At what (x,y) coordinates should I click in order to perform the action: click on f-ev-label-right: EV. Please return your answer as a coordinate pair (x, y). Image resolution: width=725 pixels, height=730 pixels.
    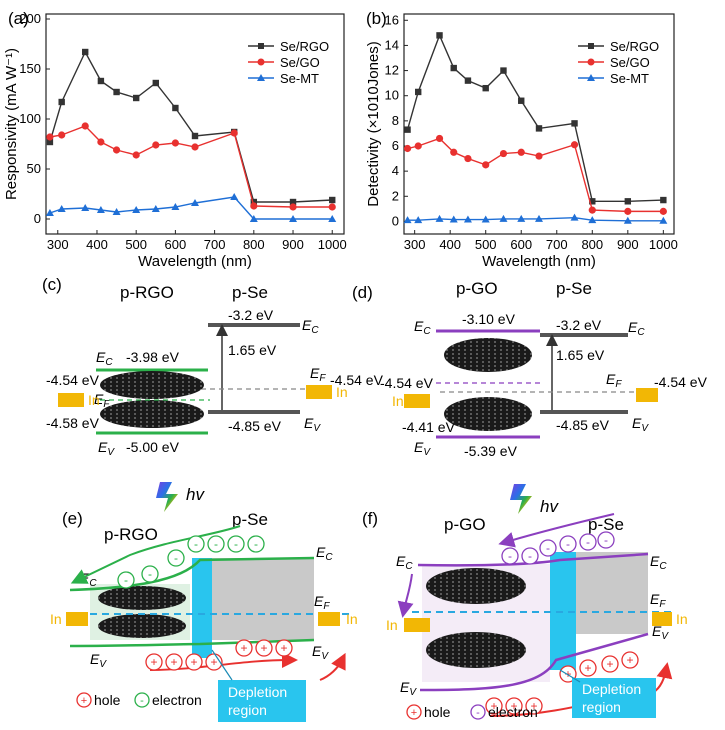
    Looking at the image, I should click on (660, 632).